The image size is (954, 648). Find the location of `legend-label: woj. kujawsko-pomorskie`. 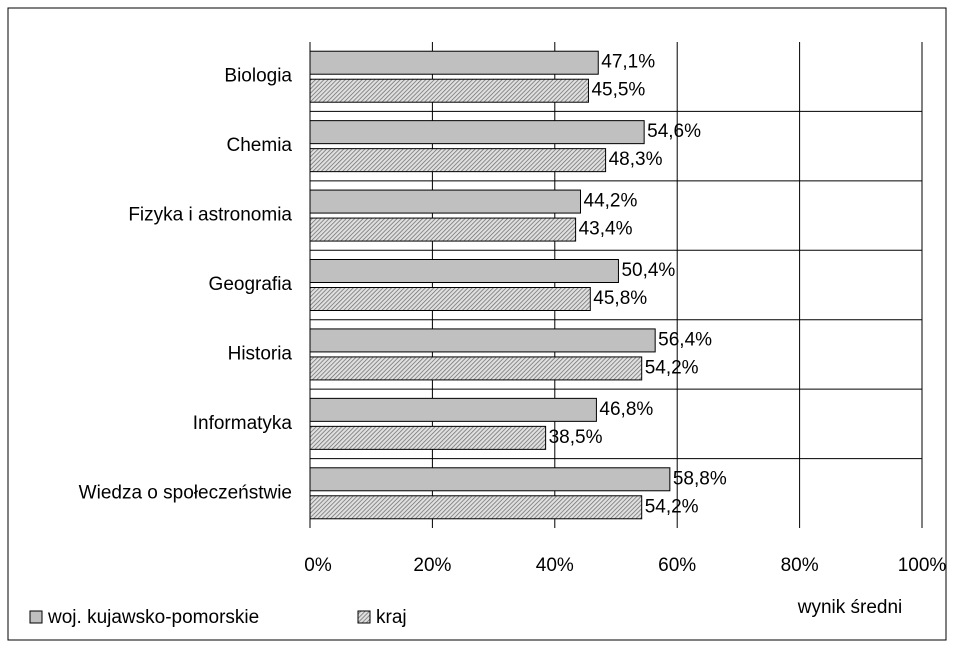

legend-label: woj. kujawsko-pomorskie is located at coordinates (153, 617).